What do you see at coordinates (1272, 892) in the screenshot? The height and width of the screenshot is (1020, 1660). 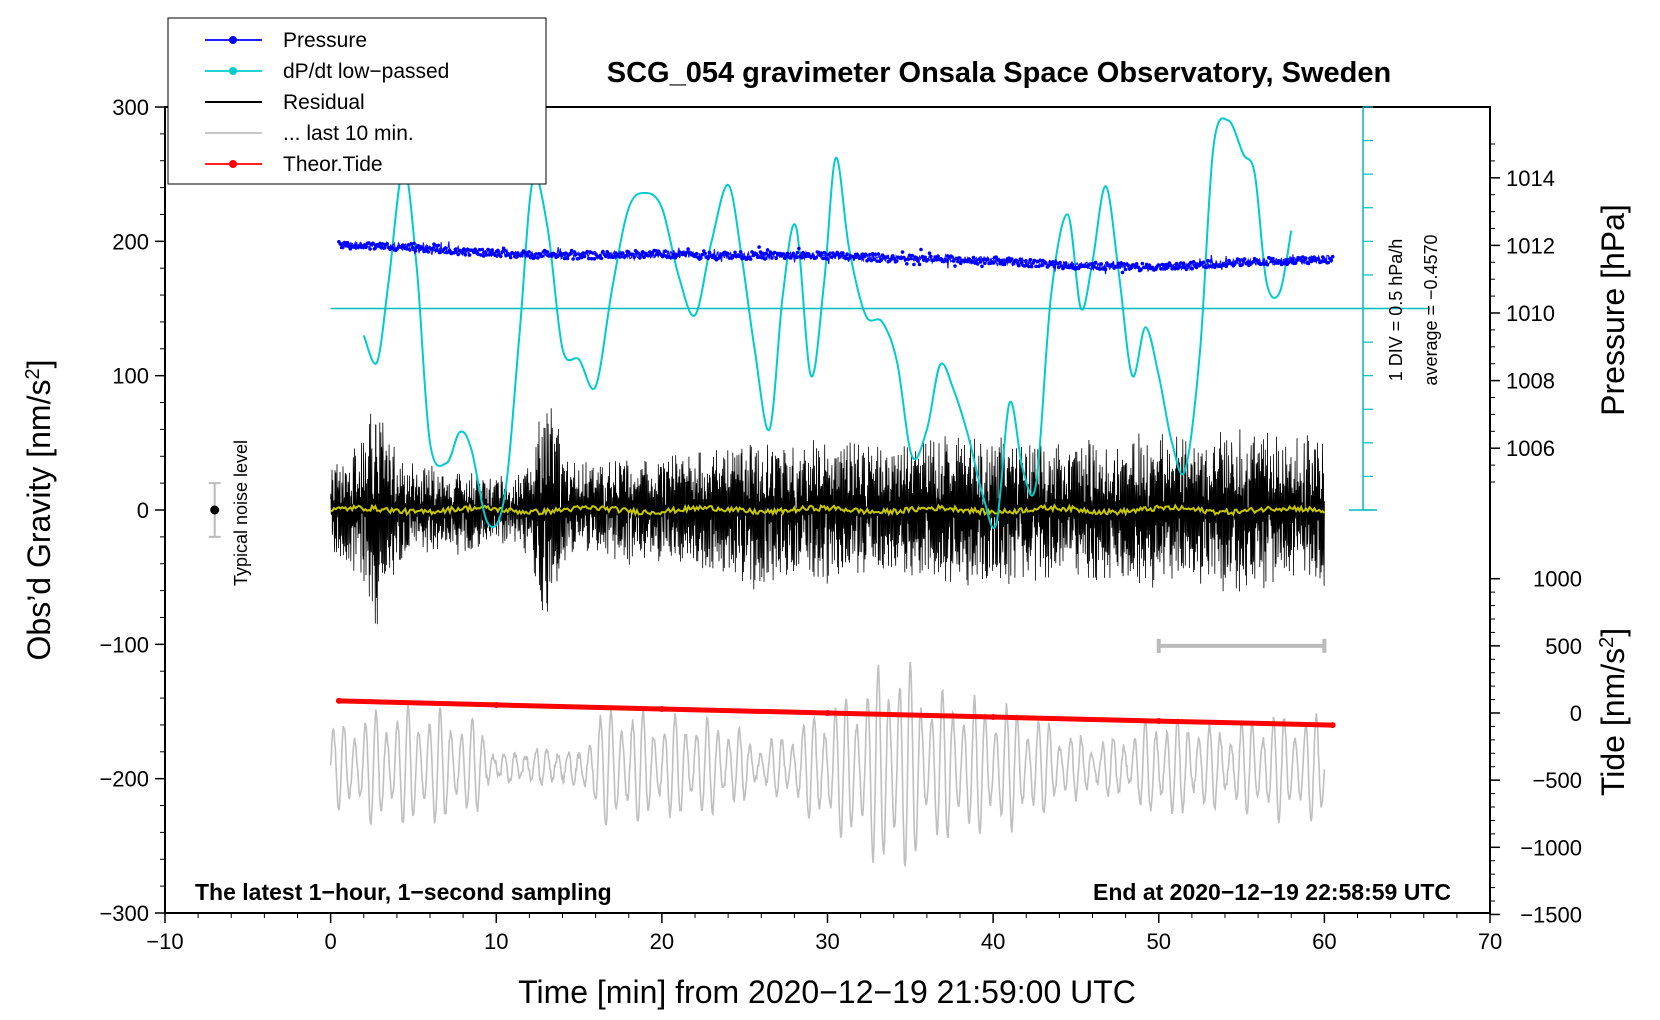 I see `bottom-right-note: End at 2020−12−19 22:58:59 UTC` at bounding box center [1272, 892].